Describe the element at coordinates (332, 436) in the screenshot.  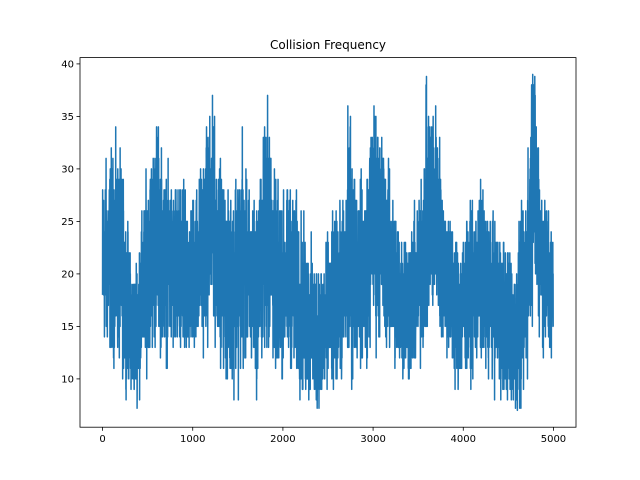
I see `x-axis: 0 1000 2000 3000 4000 5000` at that location.